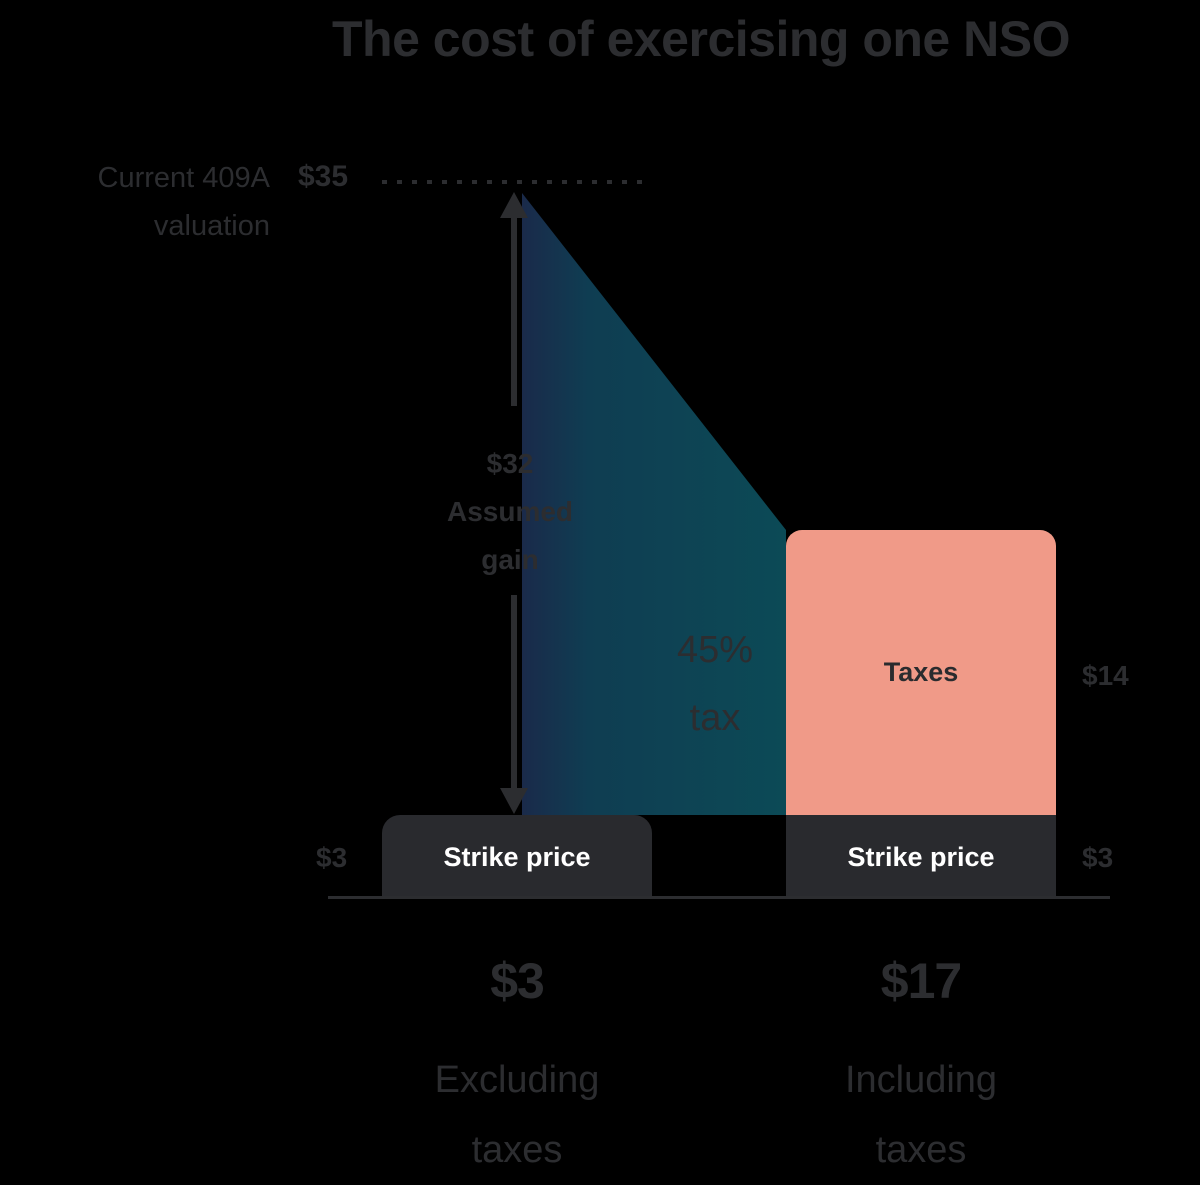  I want to click on gain-label-line1: Assumed, so click(510, 511).